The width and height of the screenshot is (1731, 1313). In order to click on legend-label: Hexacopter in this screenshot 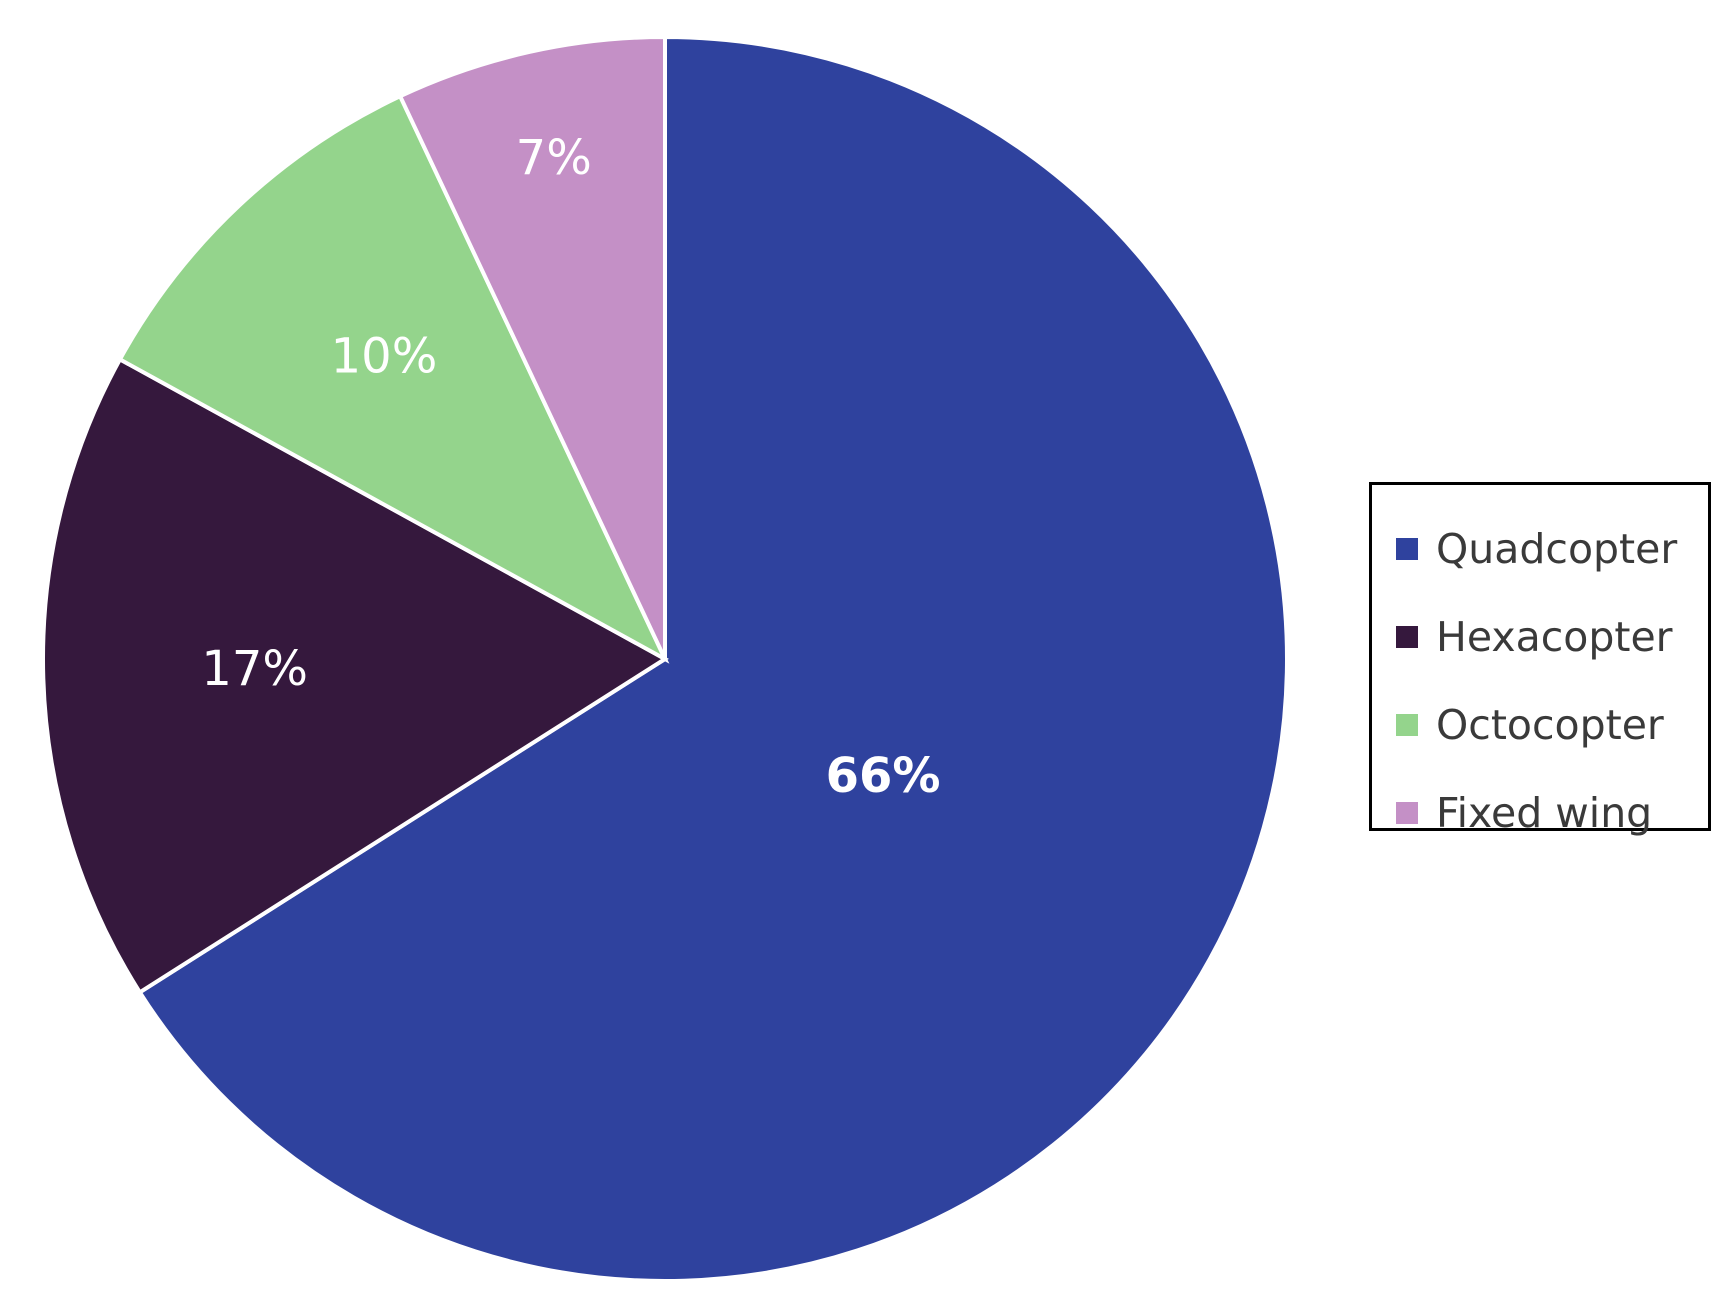, I will do `click(1554, 637)`.